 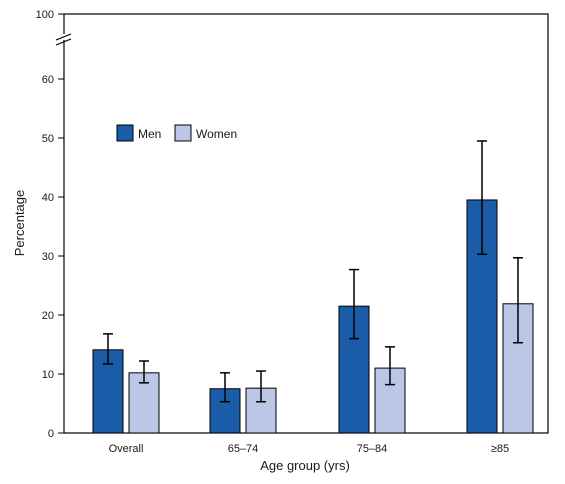 What do you see at coordinates (63, 39) in the screenshot?
I see `y-axis-break` at bounding box center [63, 39].